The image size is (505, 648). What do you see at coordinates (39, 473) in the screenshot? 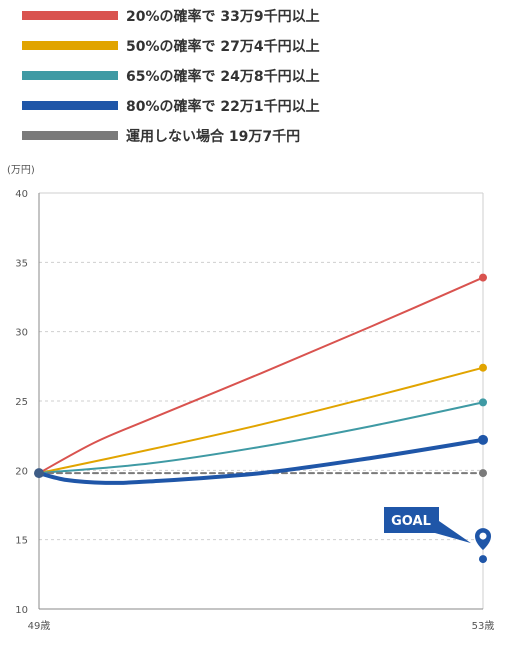
I see `start-point` at bounding box center [39, 473].